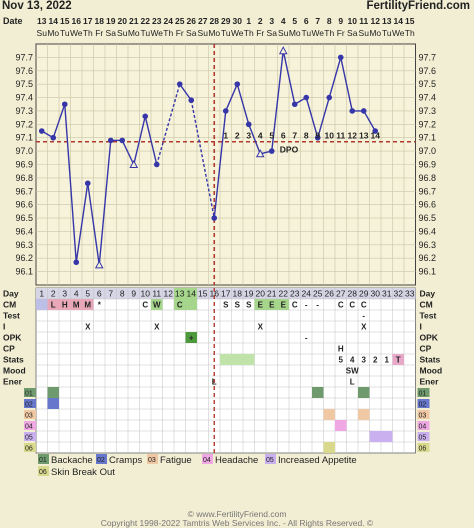  I want to click on row-label-right: Mood, so click(431, 371).